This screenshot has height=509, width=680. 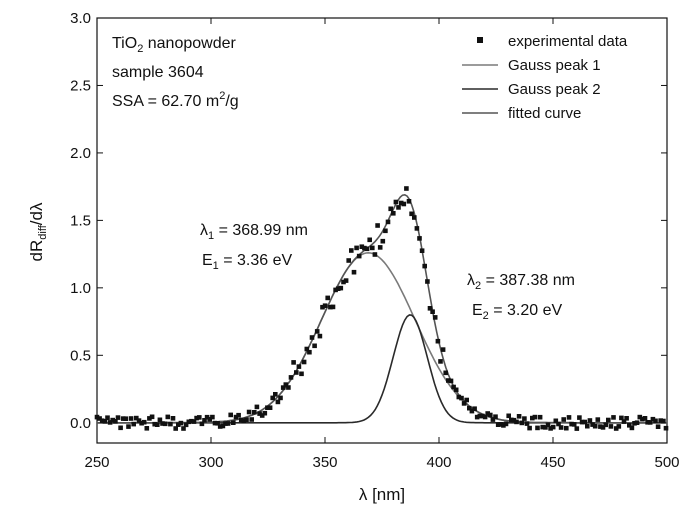 I want to click on legend-label-fitted: fitted curve, so click(x=544, y=113).